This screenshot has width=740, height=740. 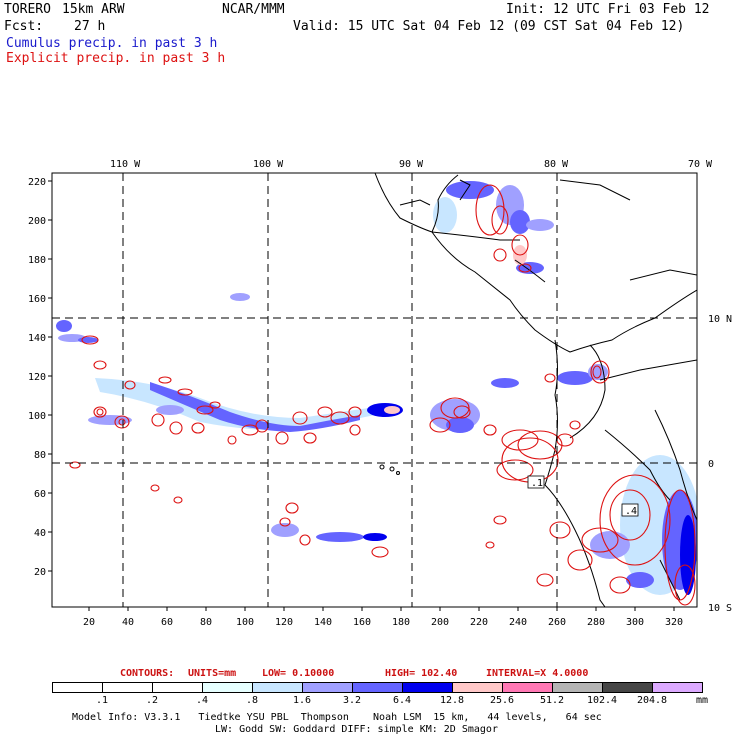 What do you see at coordinates (700, 164) in the screenshot?
I see `lon-label: 70 W` at bounding box center [700, 164].